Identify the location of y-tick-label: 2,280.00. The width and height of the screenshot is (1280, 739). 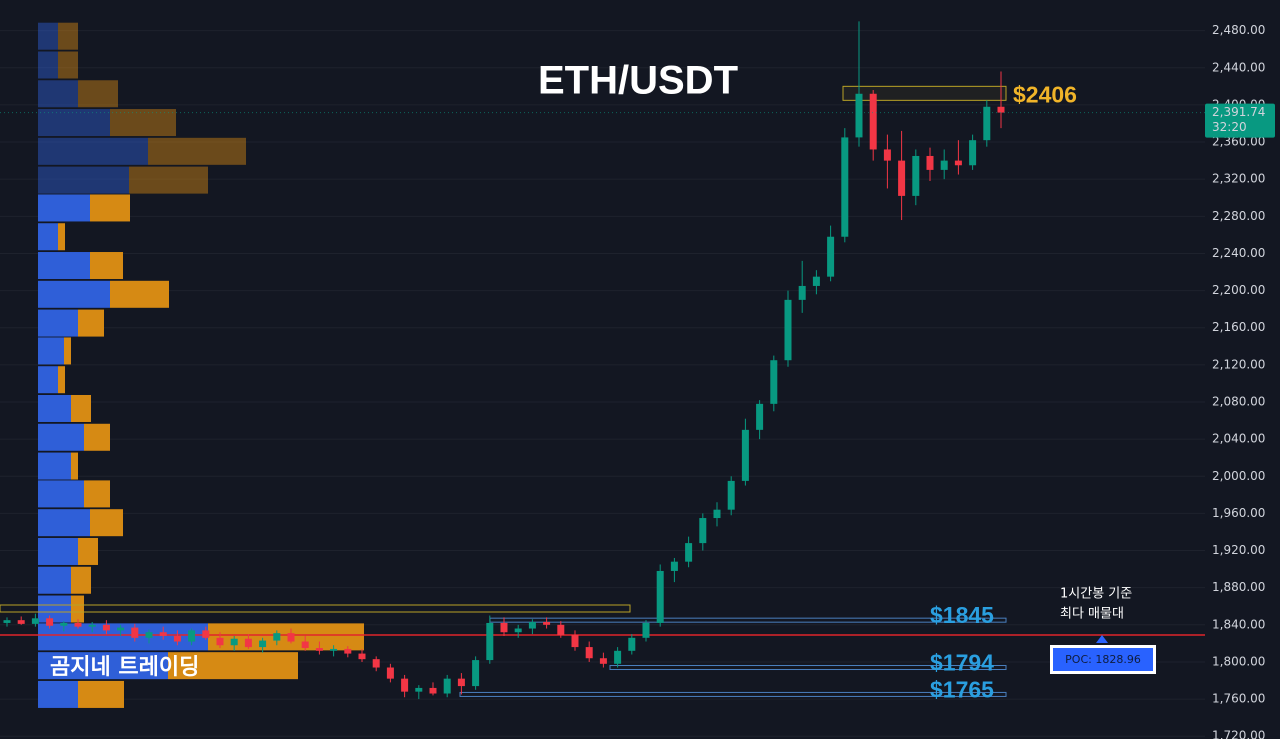
(1238, 216).